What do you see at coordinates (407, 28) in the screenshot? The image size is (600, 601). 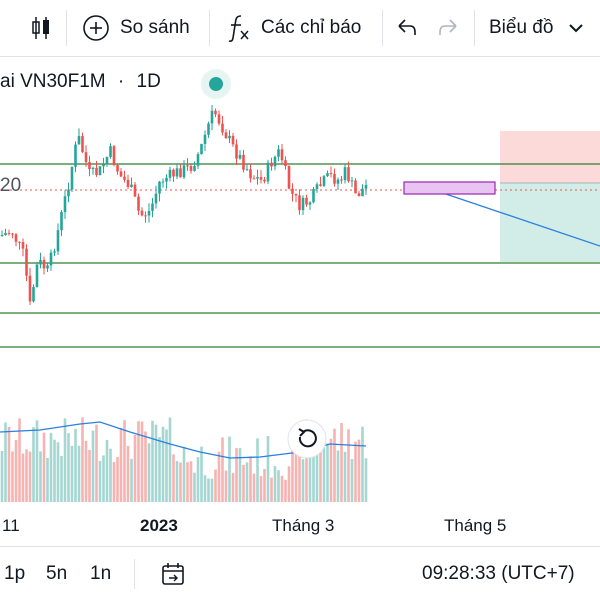 I see `undo-button` at bounding box center [407, 28].